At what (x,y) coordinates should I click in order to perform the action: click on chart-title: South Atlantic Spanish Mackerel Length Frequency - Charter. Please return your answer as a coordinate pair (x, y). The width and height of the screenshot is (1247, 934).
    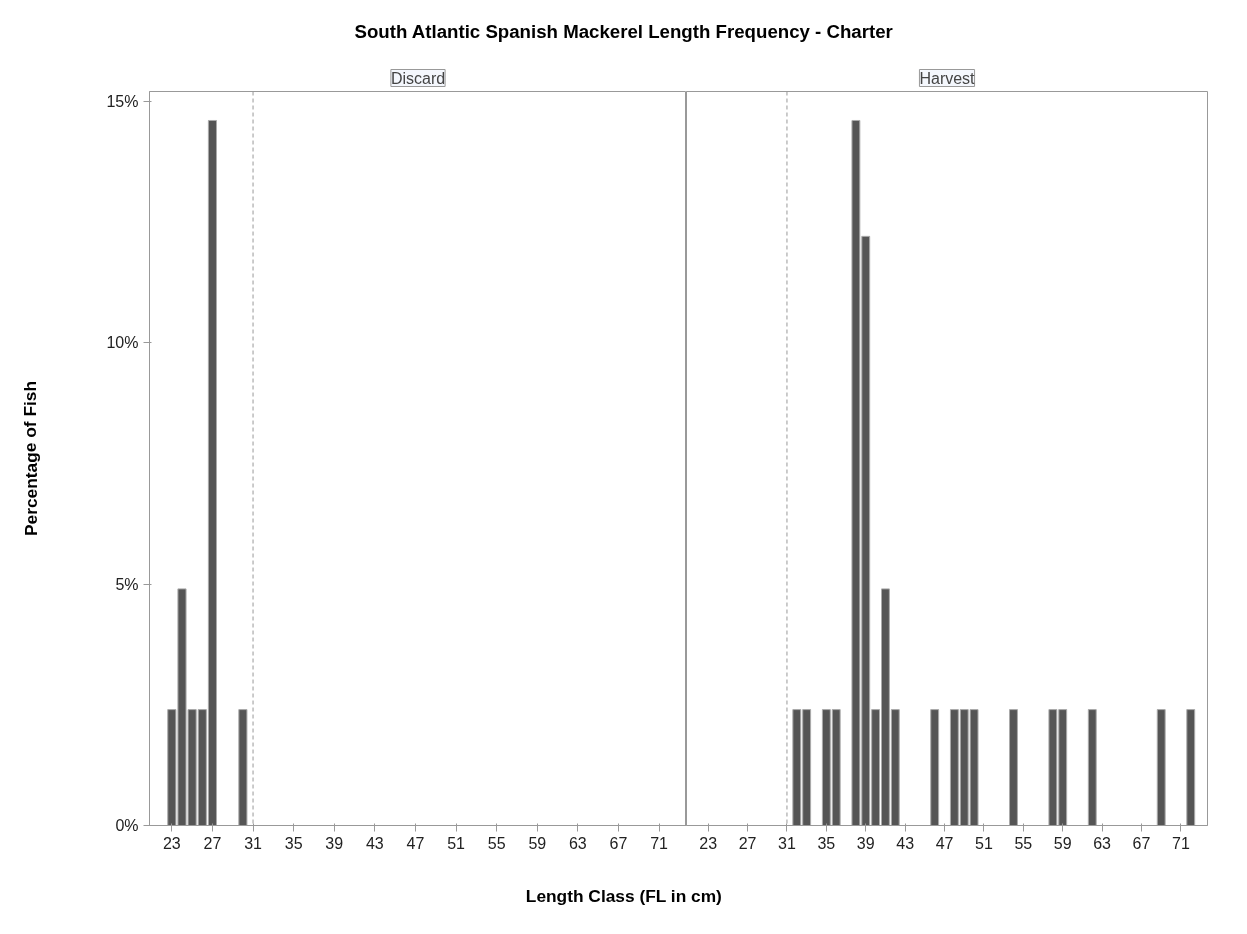
    Looking at the image, I should click on (623, 31).